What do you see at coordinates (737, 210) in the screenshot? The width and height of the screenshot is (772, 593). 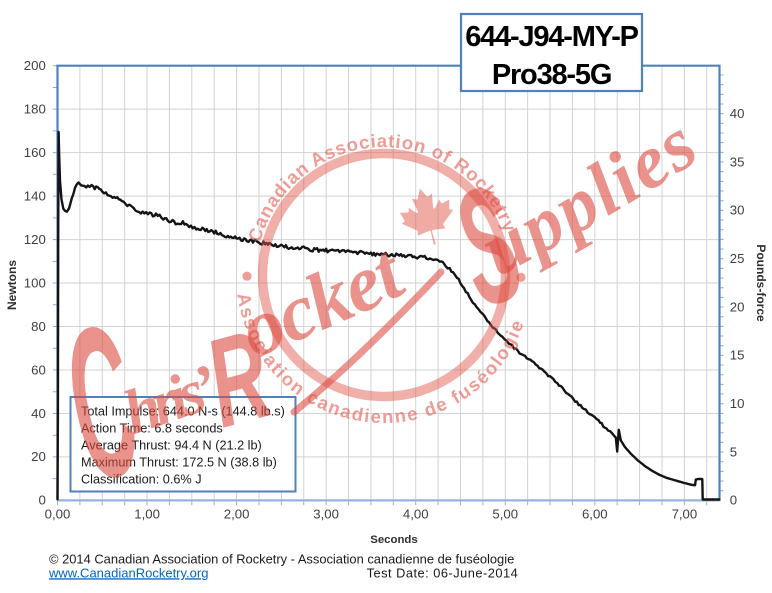 I see `svg-text: 30` at bounding box center [737, 210].